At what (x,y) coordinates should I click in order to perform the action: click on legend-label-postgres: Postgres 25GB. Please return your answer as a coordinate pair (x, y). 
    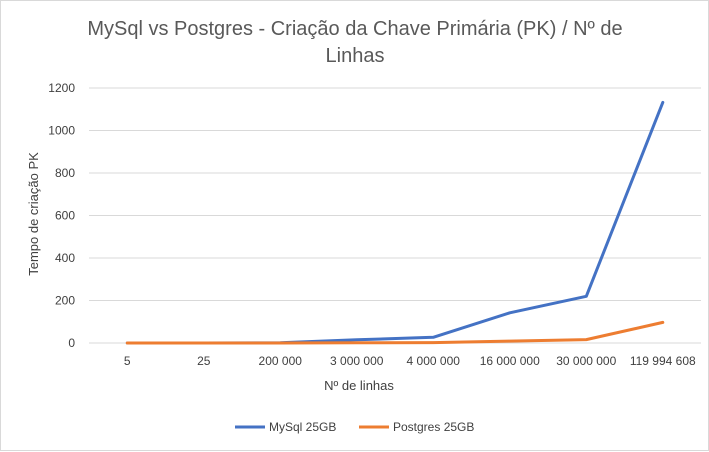
    Looking at the image, I should click on (433, 427).